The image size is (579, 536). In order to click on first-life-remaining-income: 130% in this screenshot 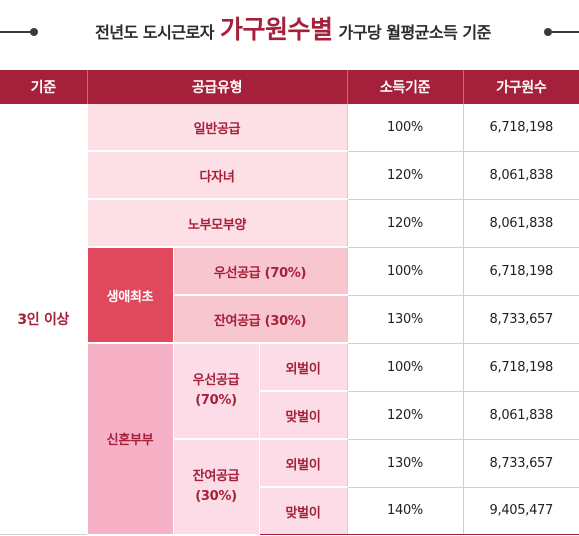, I will do `click(404, 319)`.